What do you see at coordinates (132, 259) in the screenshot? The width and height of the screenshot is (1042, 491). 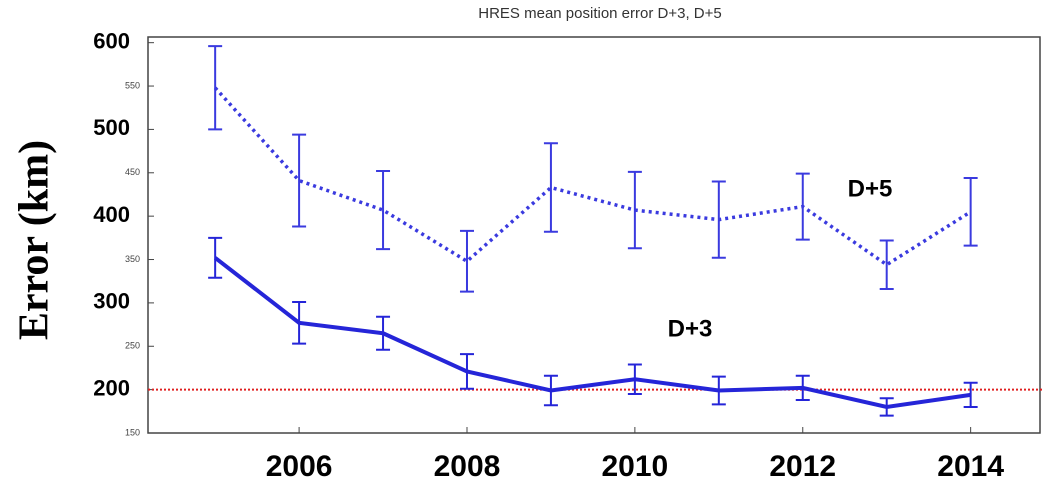 I see `y-tick-label-minor: 350` at bounding box center [132, 259].